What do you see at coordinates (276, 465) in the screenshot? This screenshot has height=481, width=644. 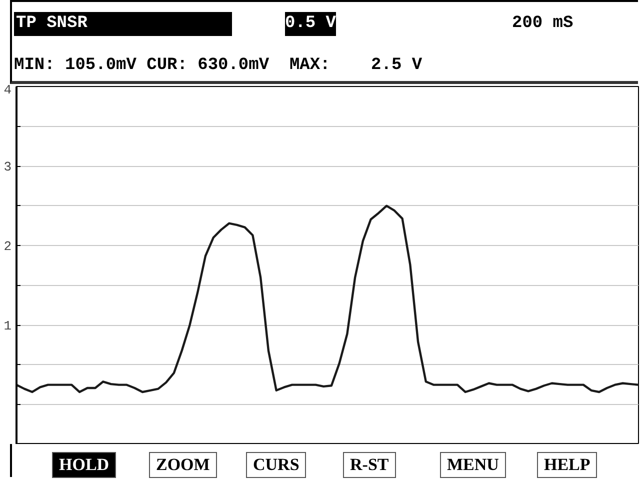 I see `text: CURS` at bounding box center [276, 465].